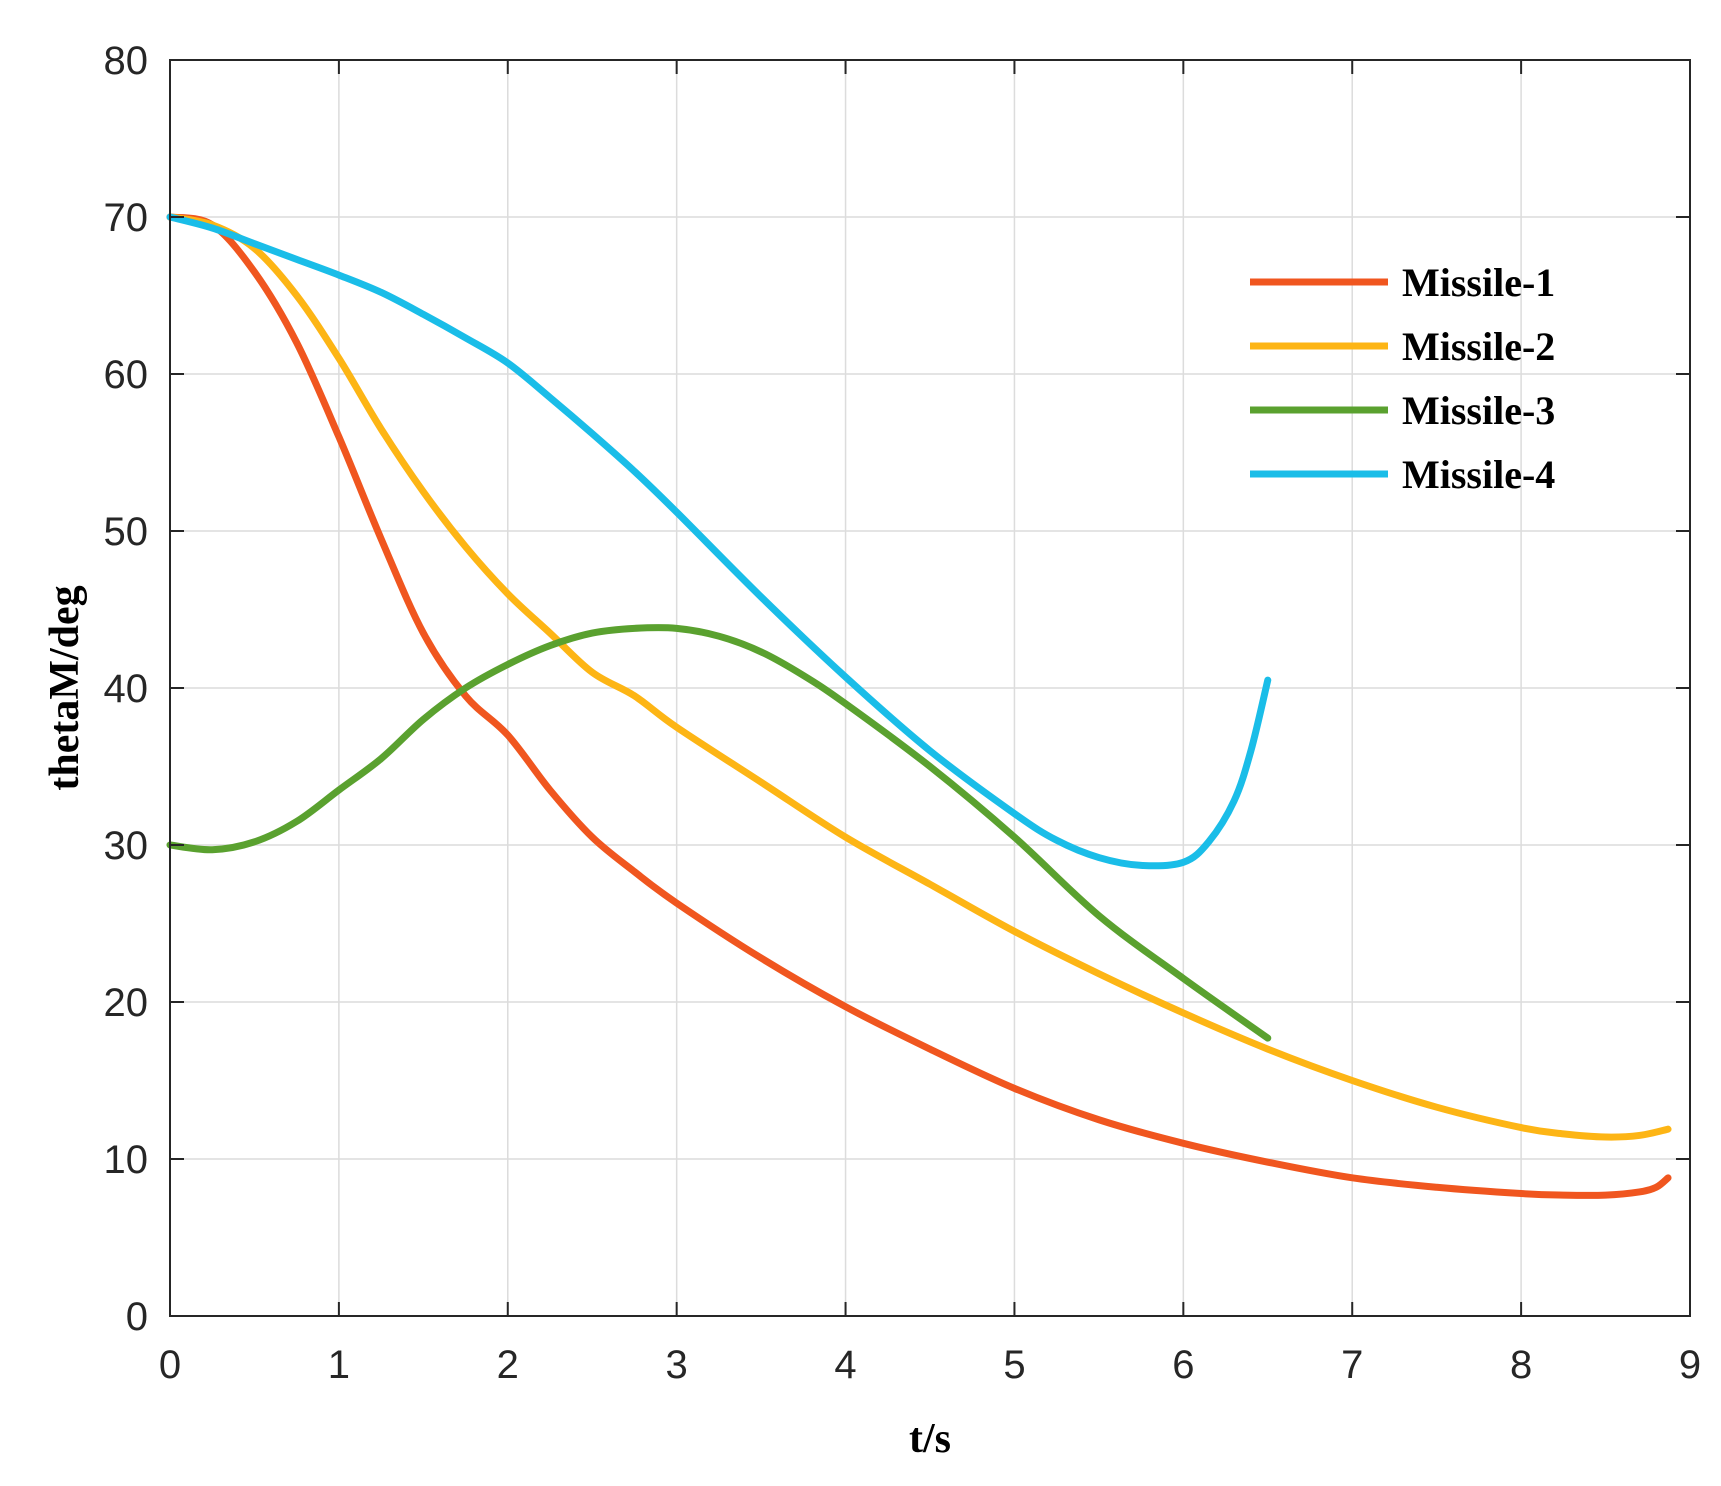  I want to click on x-tick-label: 6, so click(1183, 1365).